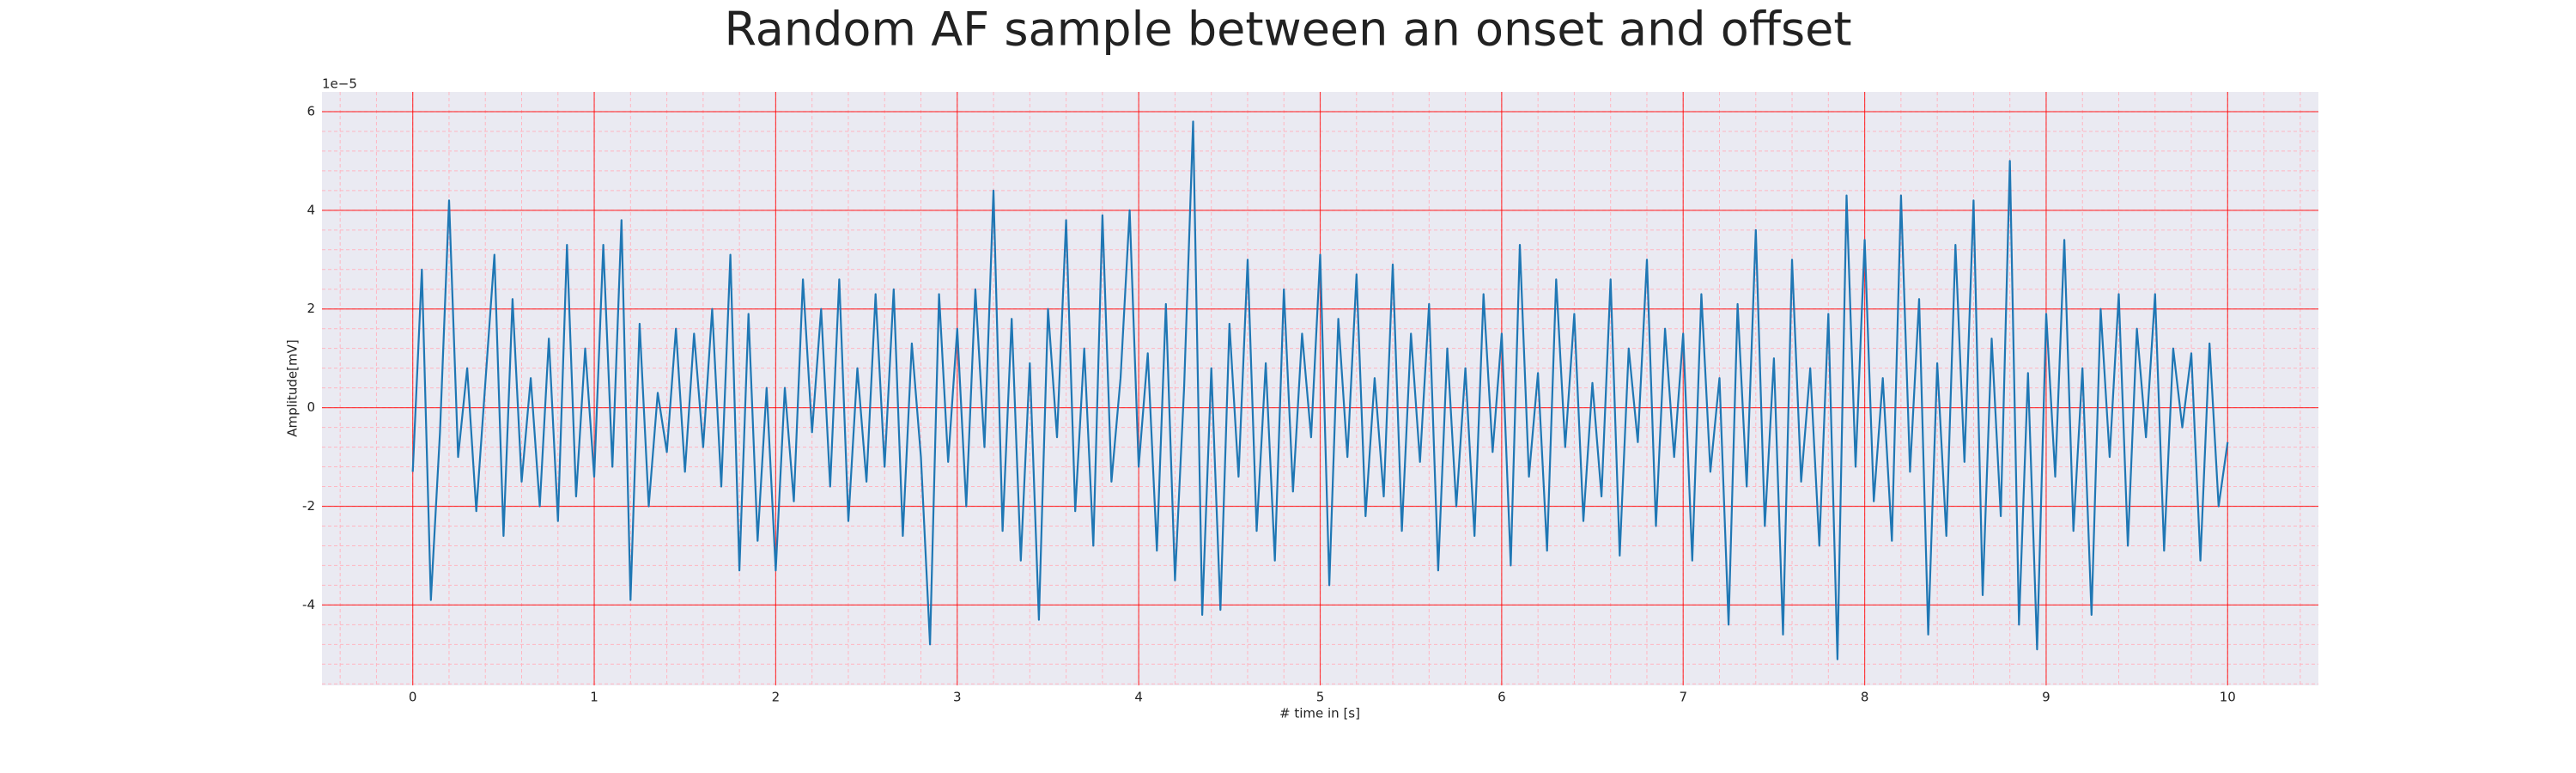 This screenshot has width=2576, height=773. What do you see at coordinates (311, 209) in the screenshot?
I see `y-tick-label: 4` at bounding box center [311, 209].